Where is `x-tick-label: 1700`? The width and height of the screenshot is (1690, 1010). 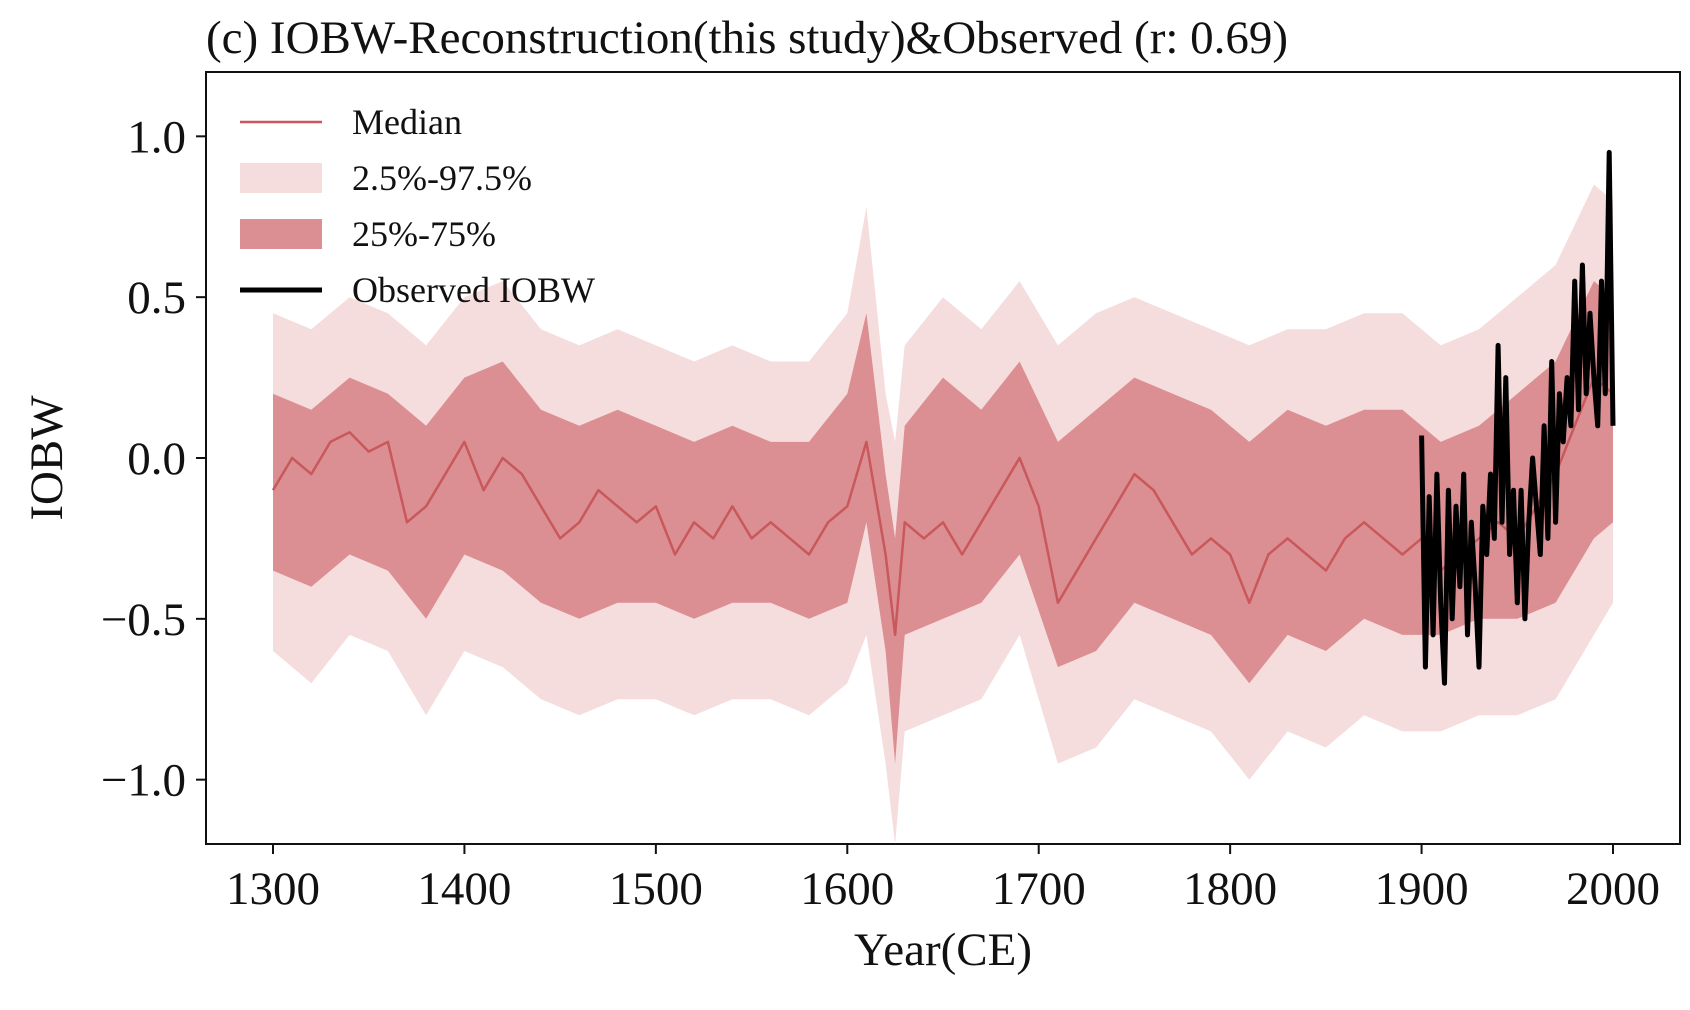 x-tick-label: 1700 is located at coordinates (1039, 889).